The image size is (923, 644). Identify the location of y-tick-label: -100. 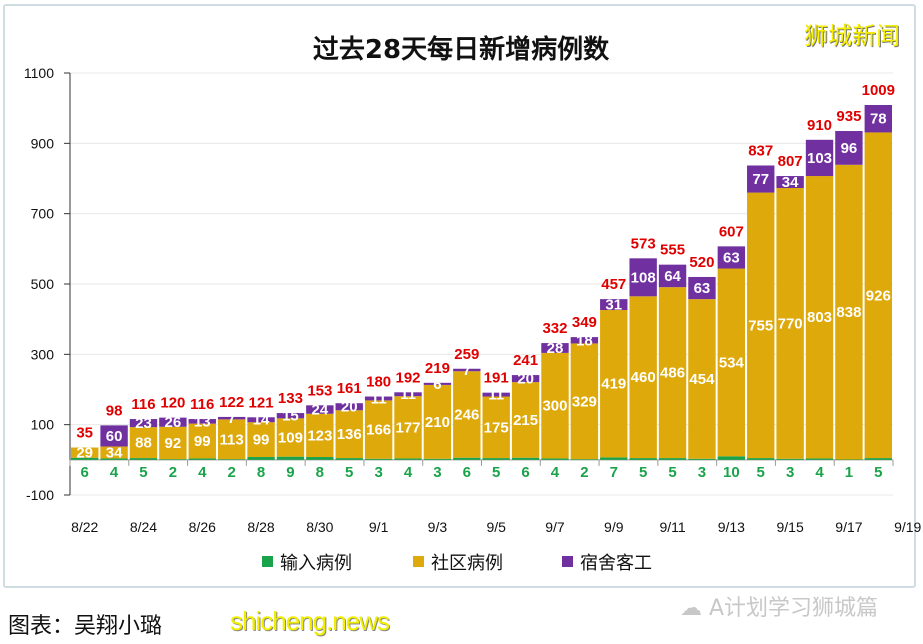
(40, 495).